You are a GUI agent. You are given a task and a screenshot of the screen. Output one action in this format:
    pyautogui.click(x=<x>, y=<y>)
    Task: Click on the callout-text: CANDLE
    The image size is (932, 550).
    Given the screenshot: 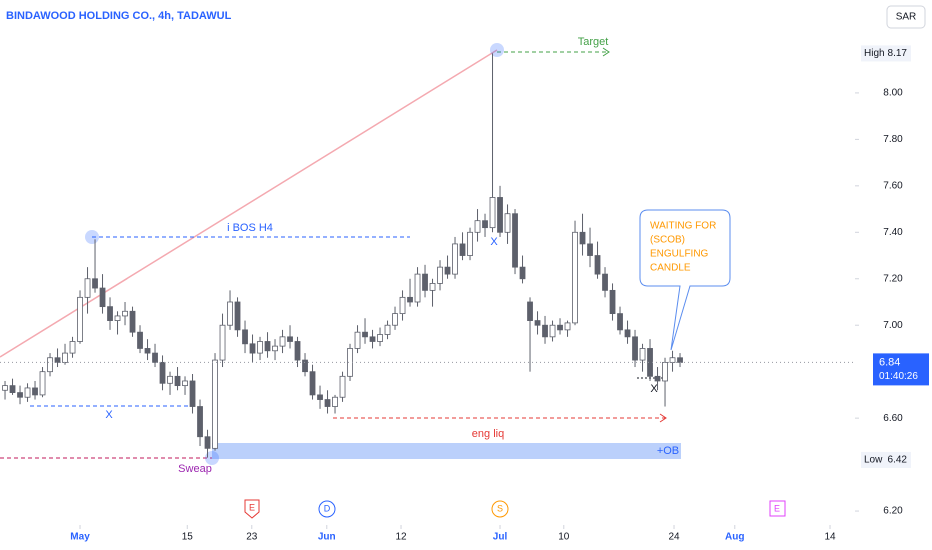 What is the action you would take?
    pyautogui.click(x=670, y=268)
    